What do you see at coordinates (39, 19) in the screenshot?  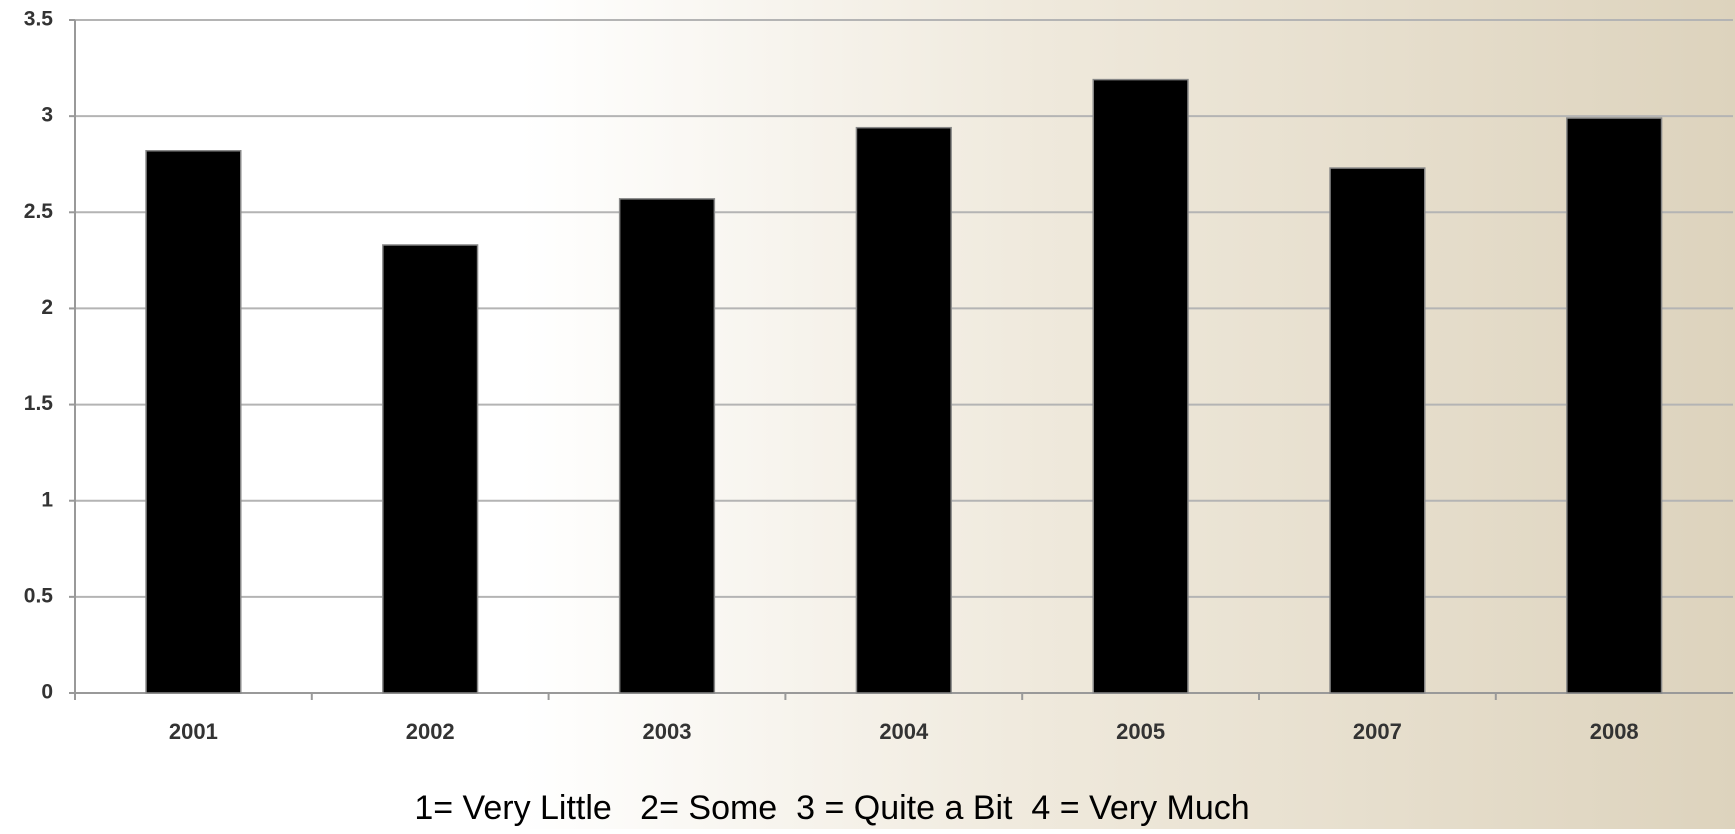 I see `y-tick-label: 3.5` at bounding box center [39, 19].